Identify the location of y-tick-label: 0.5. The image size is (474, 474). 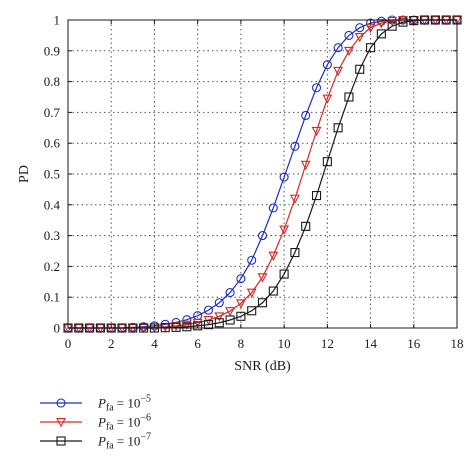
(52, 174).